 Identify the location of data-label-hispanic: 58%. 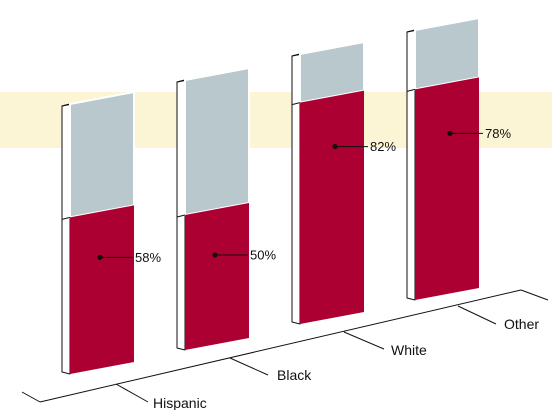
(148, 257).